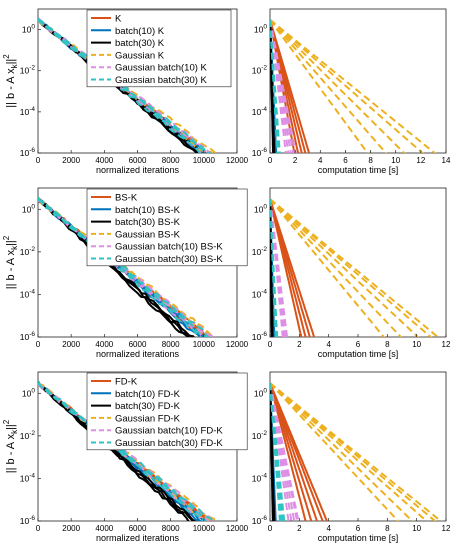 The image size is (474, 547). I want to click on legend-box, so click(167, 411).